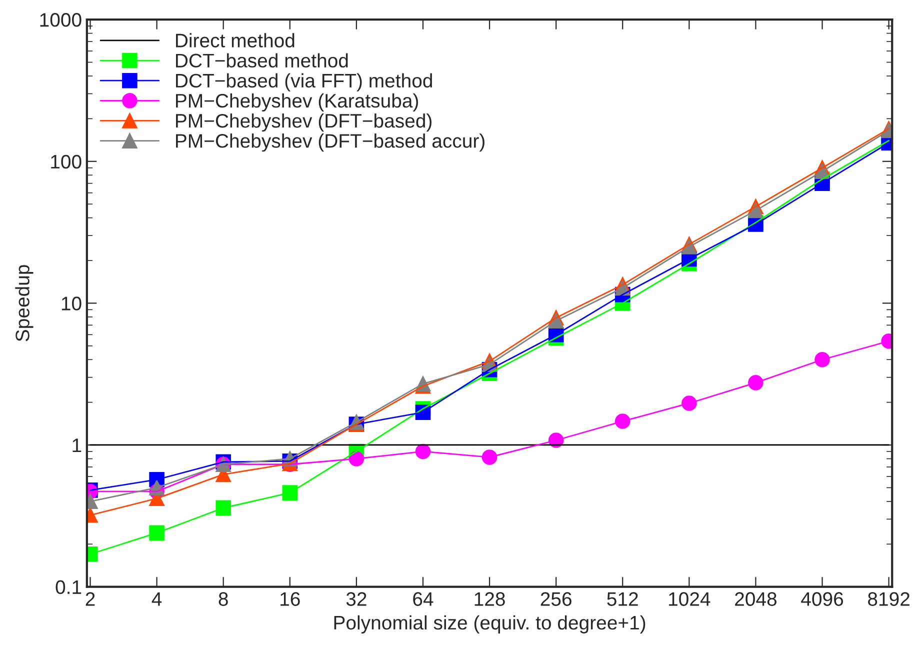 This screenshot has width=915, height=652. Describe the element at coordinates (297, 102) in the screenshot. I see `legend-label: PM−Chebyshev (Karatsuba)` at that location.